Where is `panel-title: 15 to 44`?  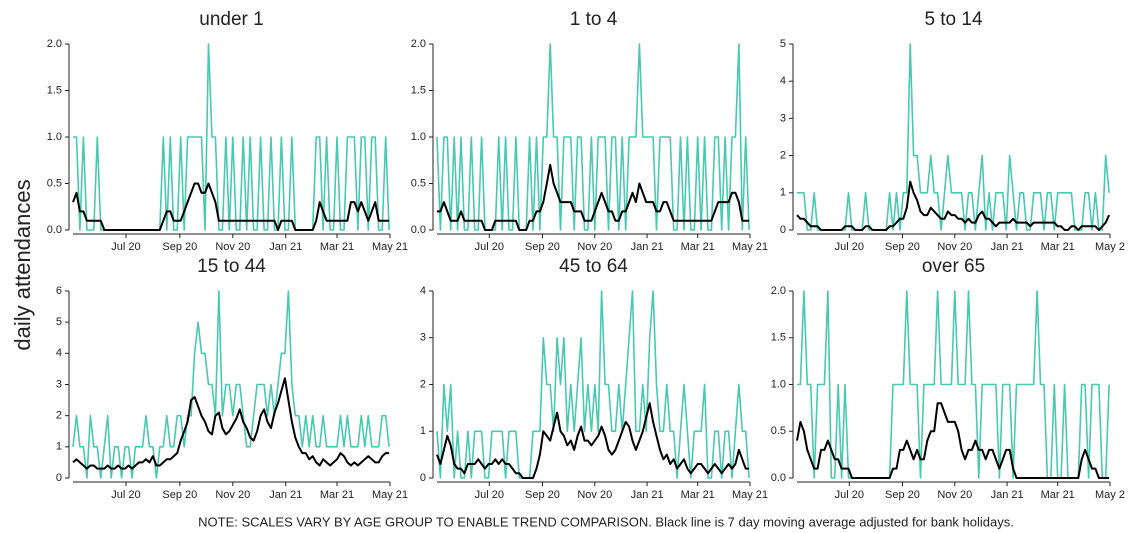 panel-title: 15 to 44 is located at coordinates (231, 266).